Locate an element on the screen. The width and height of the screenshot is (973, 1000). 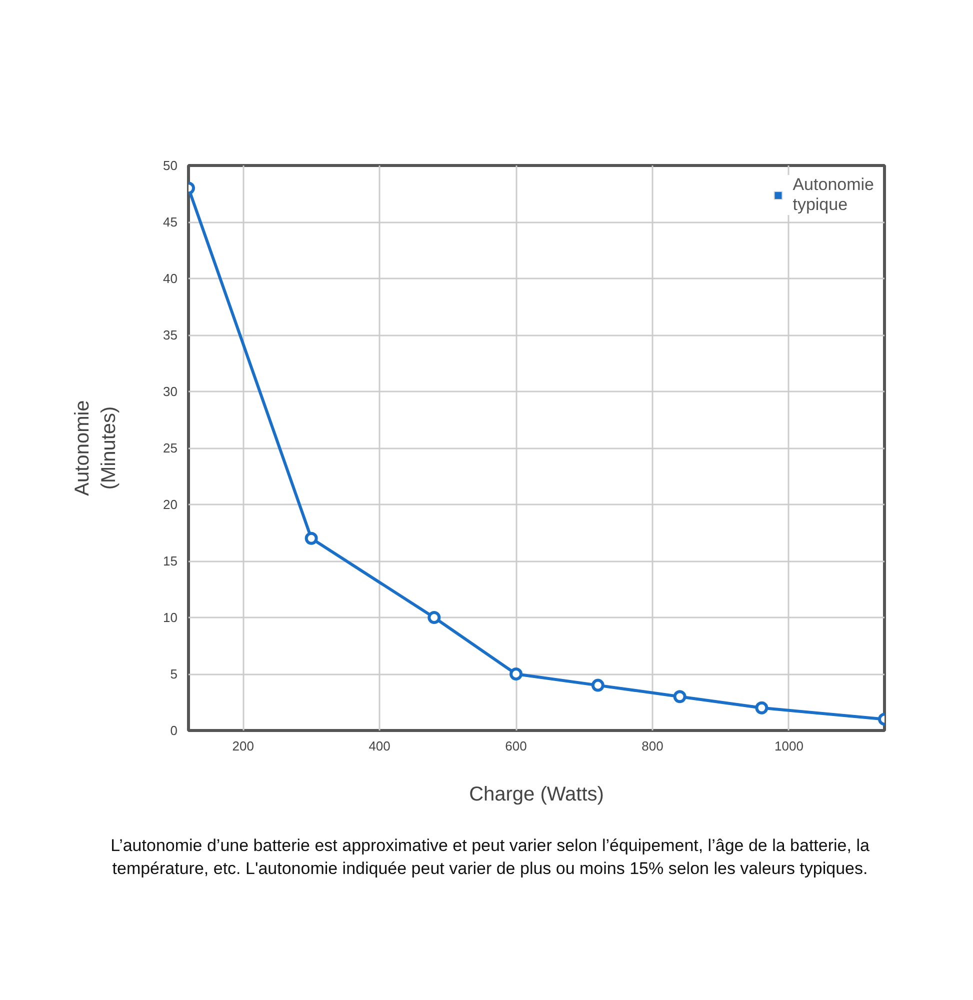
y-tick-label: 40 is located at coordinates (170, 278).